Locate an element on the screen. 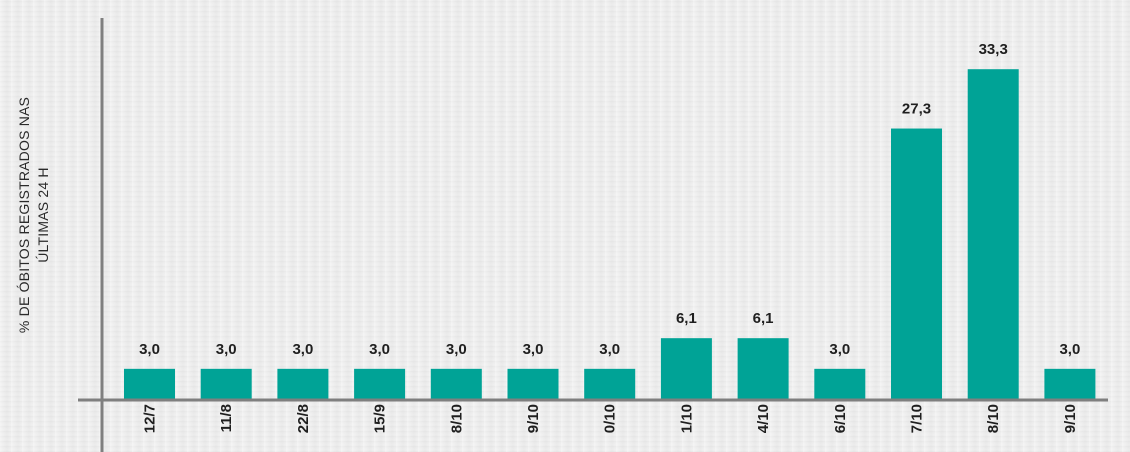 Image resolution: width=1130 pixels, height=452 pixels. bar-value-label: 33,3 is located at coordinates (993, 49).